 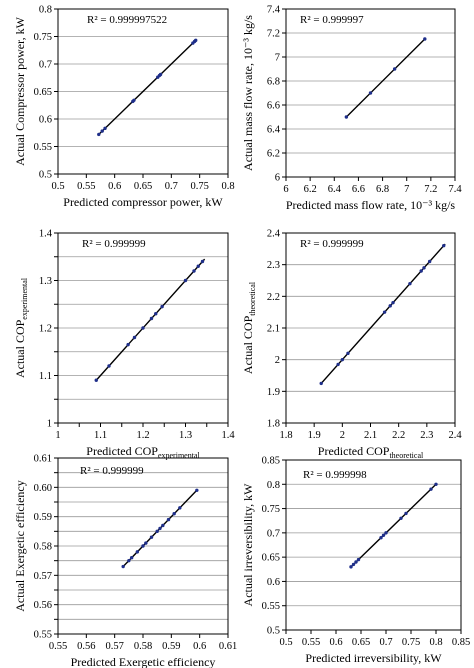 What do you see at coordinates (373, 545) in the screenshot?
I see `plot-frame` at bounding box center [373, 545].